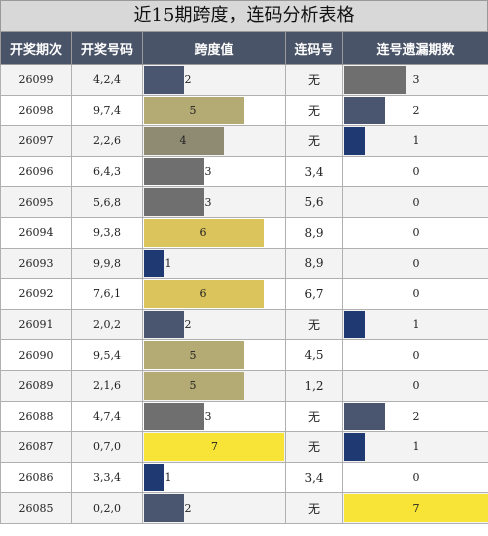 The height and width of the screenshot is (536, 488). Describe the element at coordinates (107, 508) in the screenshot. I see `numbers-cell: 0,2,0` at that location.